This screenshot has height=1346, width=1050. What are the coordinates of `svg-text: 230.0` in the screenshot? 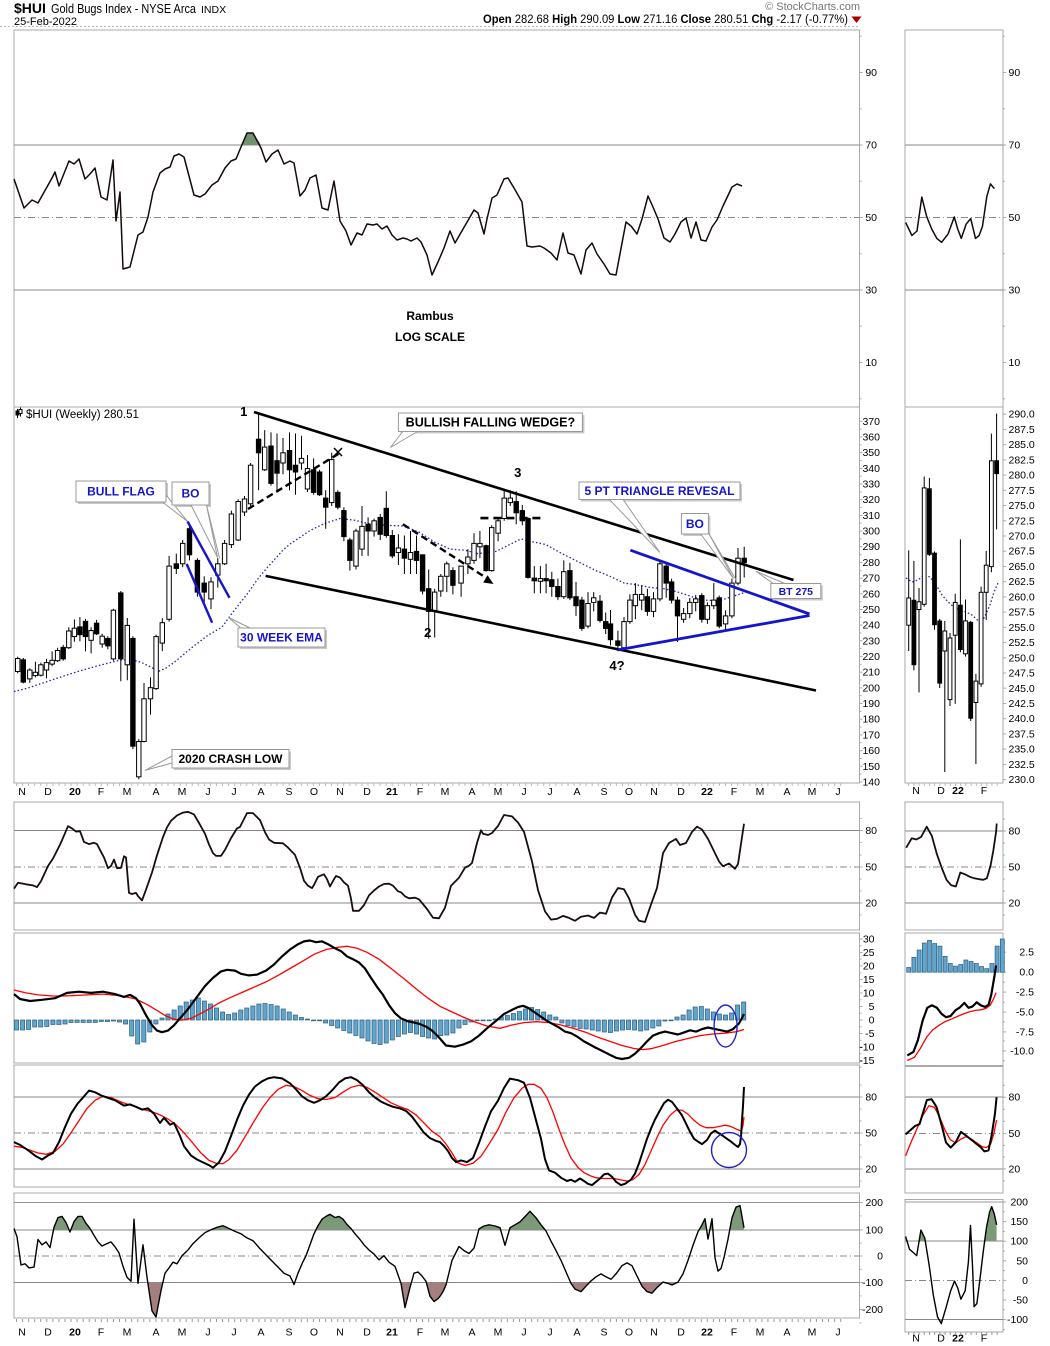 It's located at (1022, 780).